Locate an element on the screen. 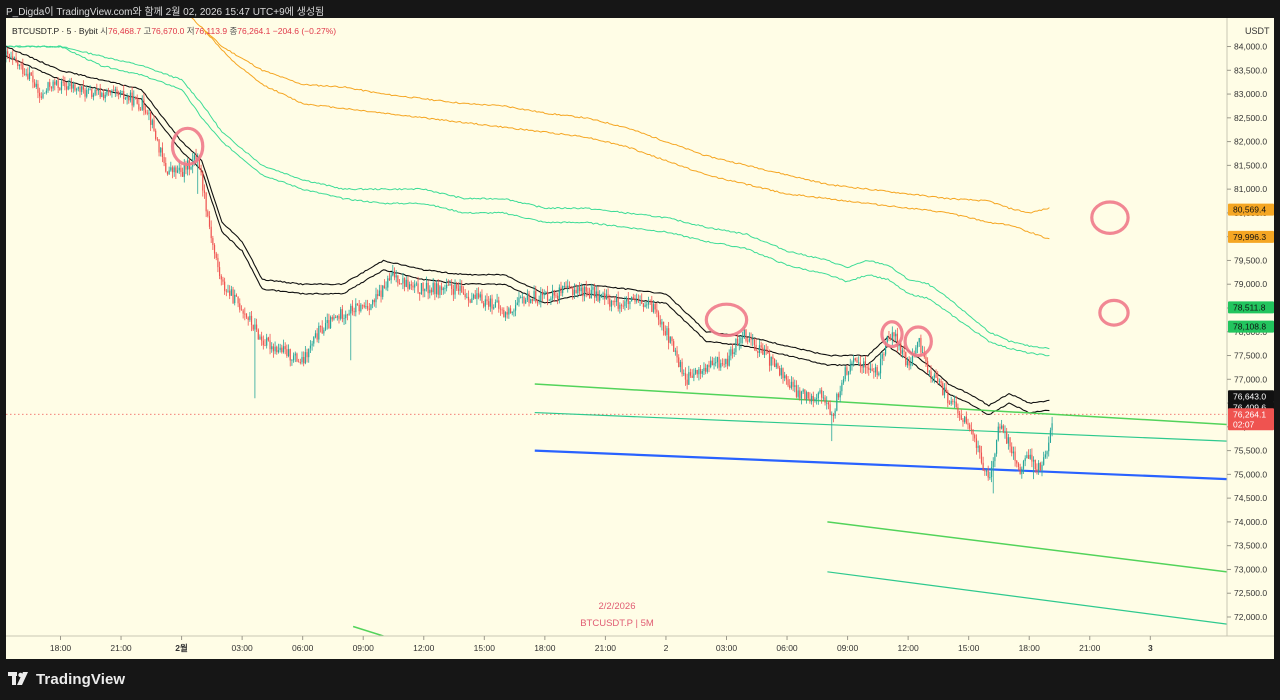 This screenshot has width=1280, height=700. x-tick-label: 12:00 is located at coordinates (424, 648).